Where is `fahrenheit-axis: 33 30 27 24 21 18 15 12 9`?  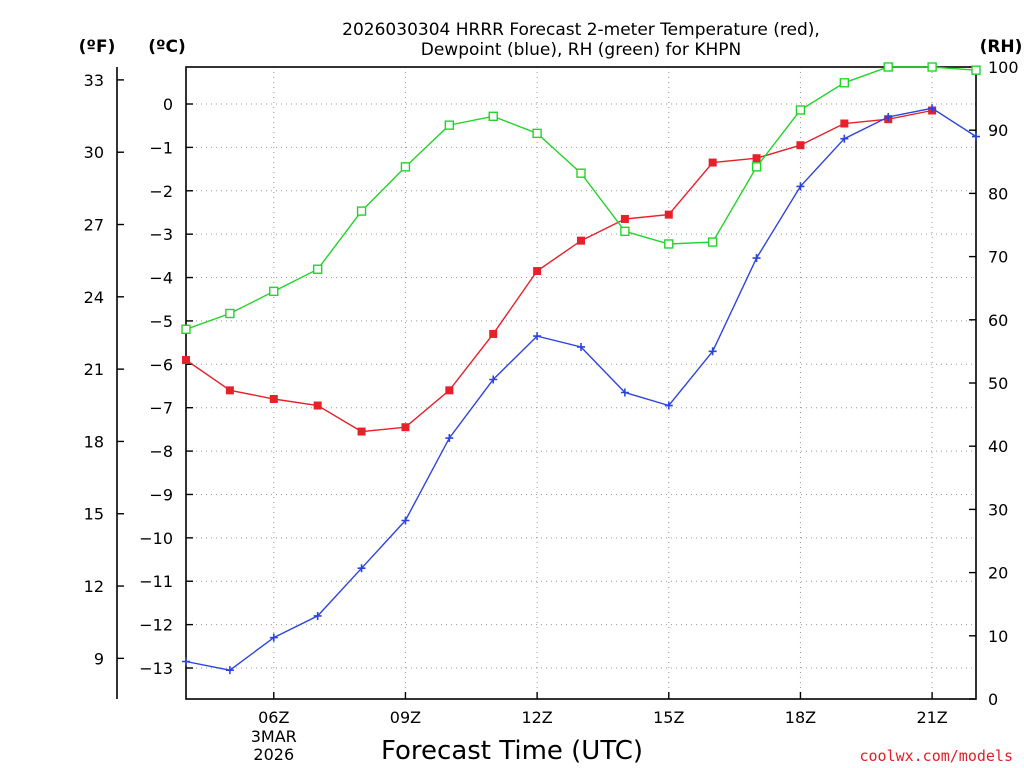
fahrenheit-axis: 33 30 27 24 21 18 15 12 9 is located at coordinates (104, 369).